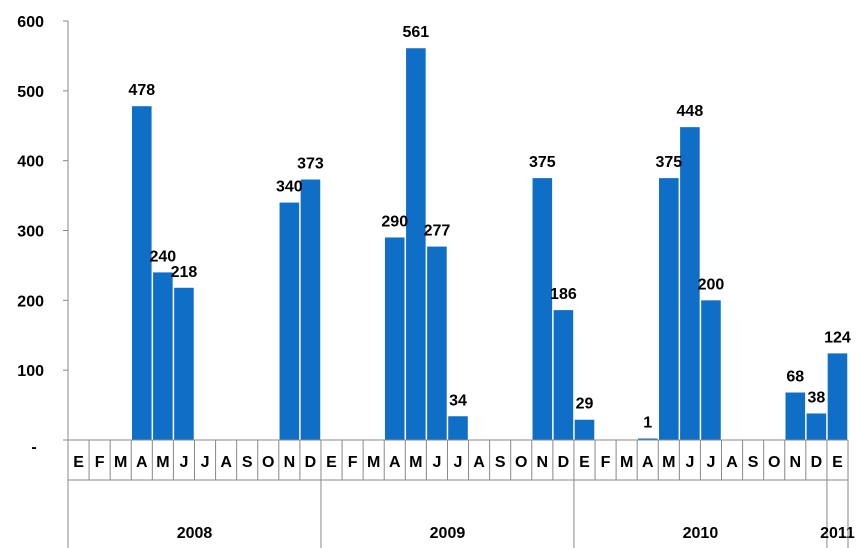 The image size is (861, 548). What do you see at coordinates (458, 400) in the screenshot?
I see `data-label: 34` at bounding box center [458, 400].